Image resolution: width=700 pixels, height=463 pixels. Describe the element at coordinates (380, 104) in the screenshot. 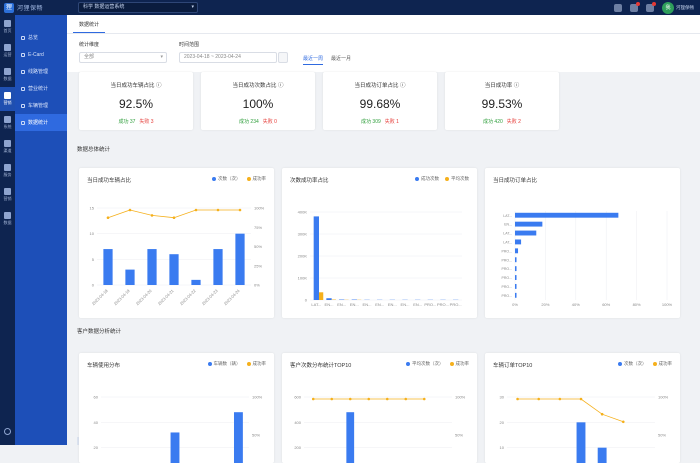

I see `kpi-value: 99.68%` at that location.